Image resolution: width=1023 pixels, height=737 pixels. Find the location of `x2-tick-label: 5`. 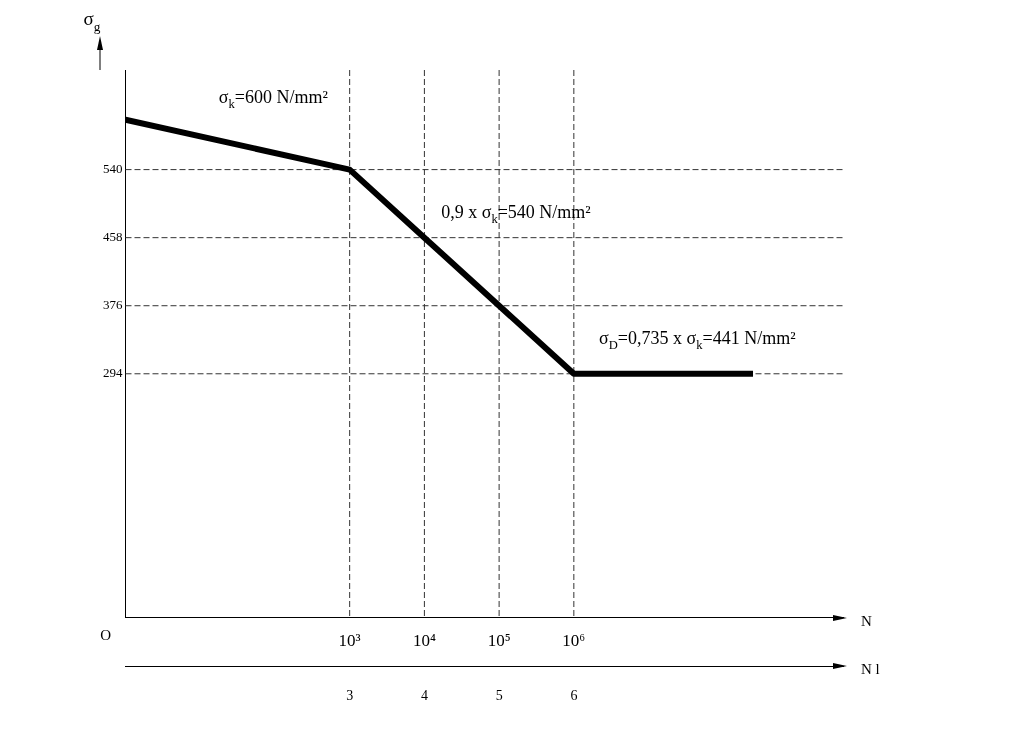

x2-tick-label: 5 is located at coordinates (499, 696).